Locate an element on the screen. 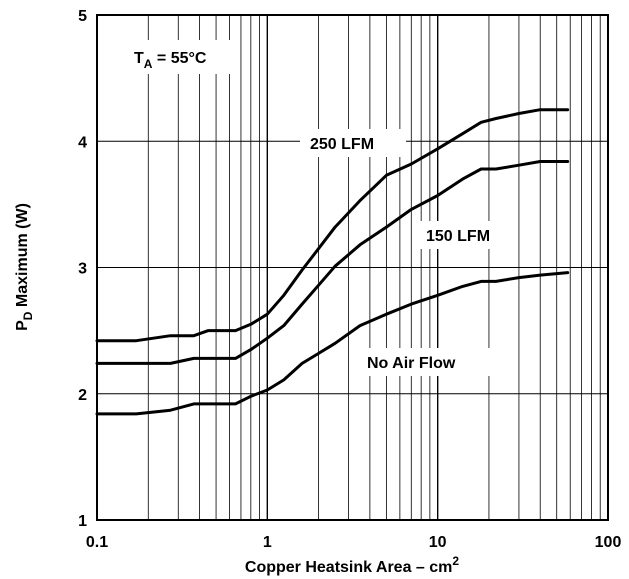 This screenshot has height=579, width=629. series-label-250-lfm: 250 LFM is located at coordinates (342, 144).